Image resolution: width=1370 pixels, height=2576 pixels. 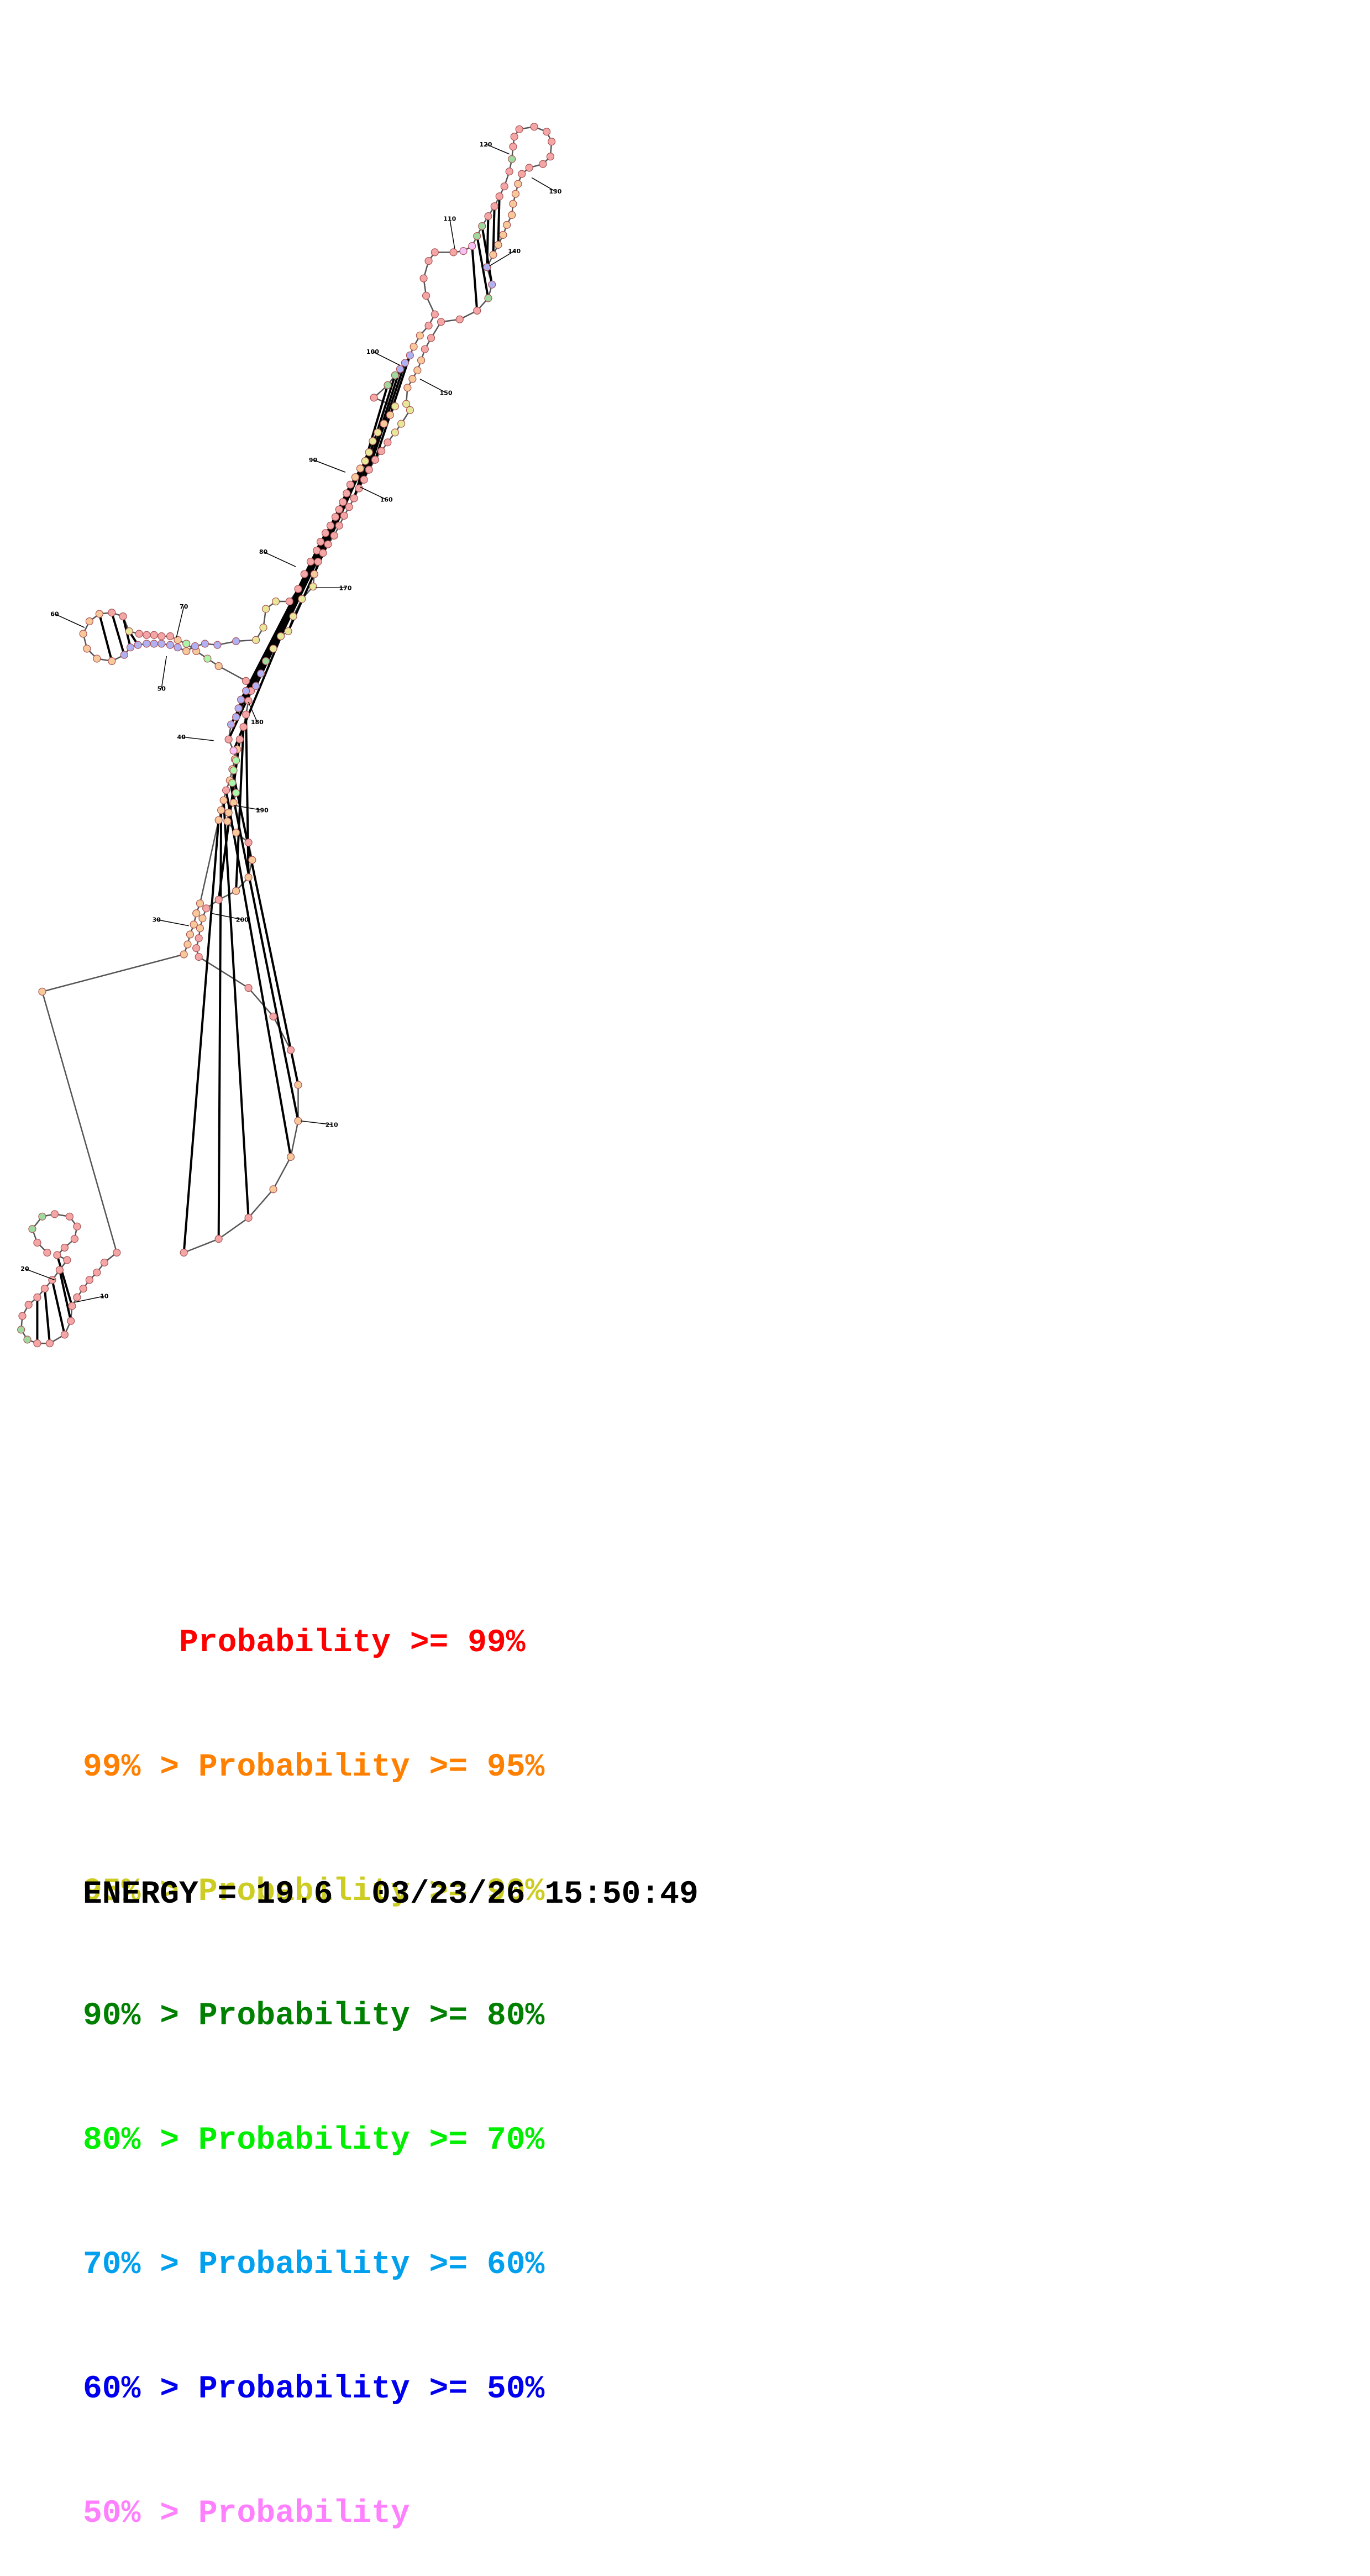 What do you see at coordinates (314, 2265) in the screenshot?
I see `legend-row-6: 70% > Probability >= 60%` at bounding box center [314, 2265].